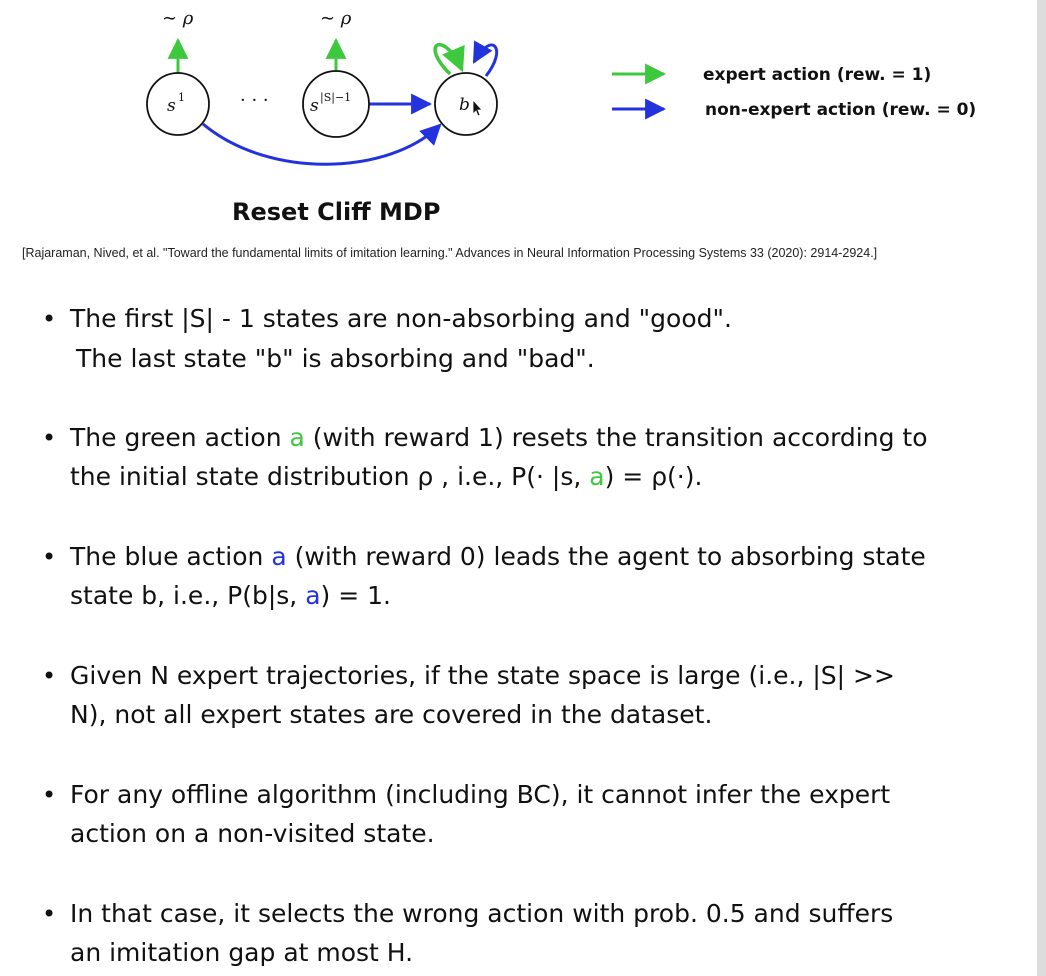 Image resolution: width=1046 pixels, height=976 pixels. I want to click on state-node-s1: s 1, so click(178, 104).